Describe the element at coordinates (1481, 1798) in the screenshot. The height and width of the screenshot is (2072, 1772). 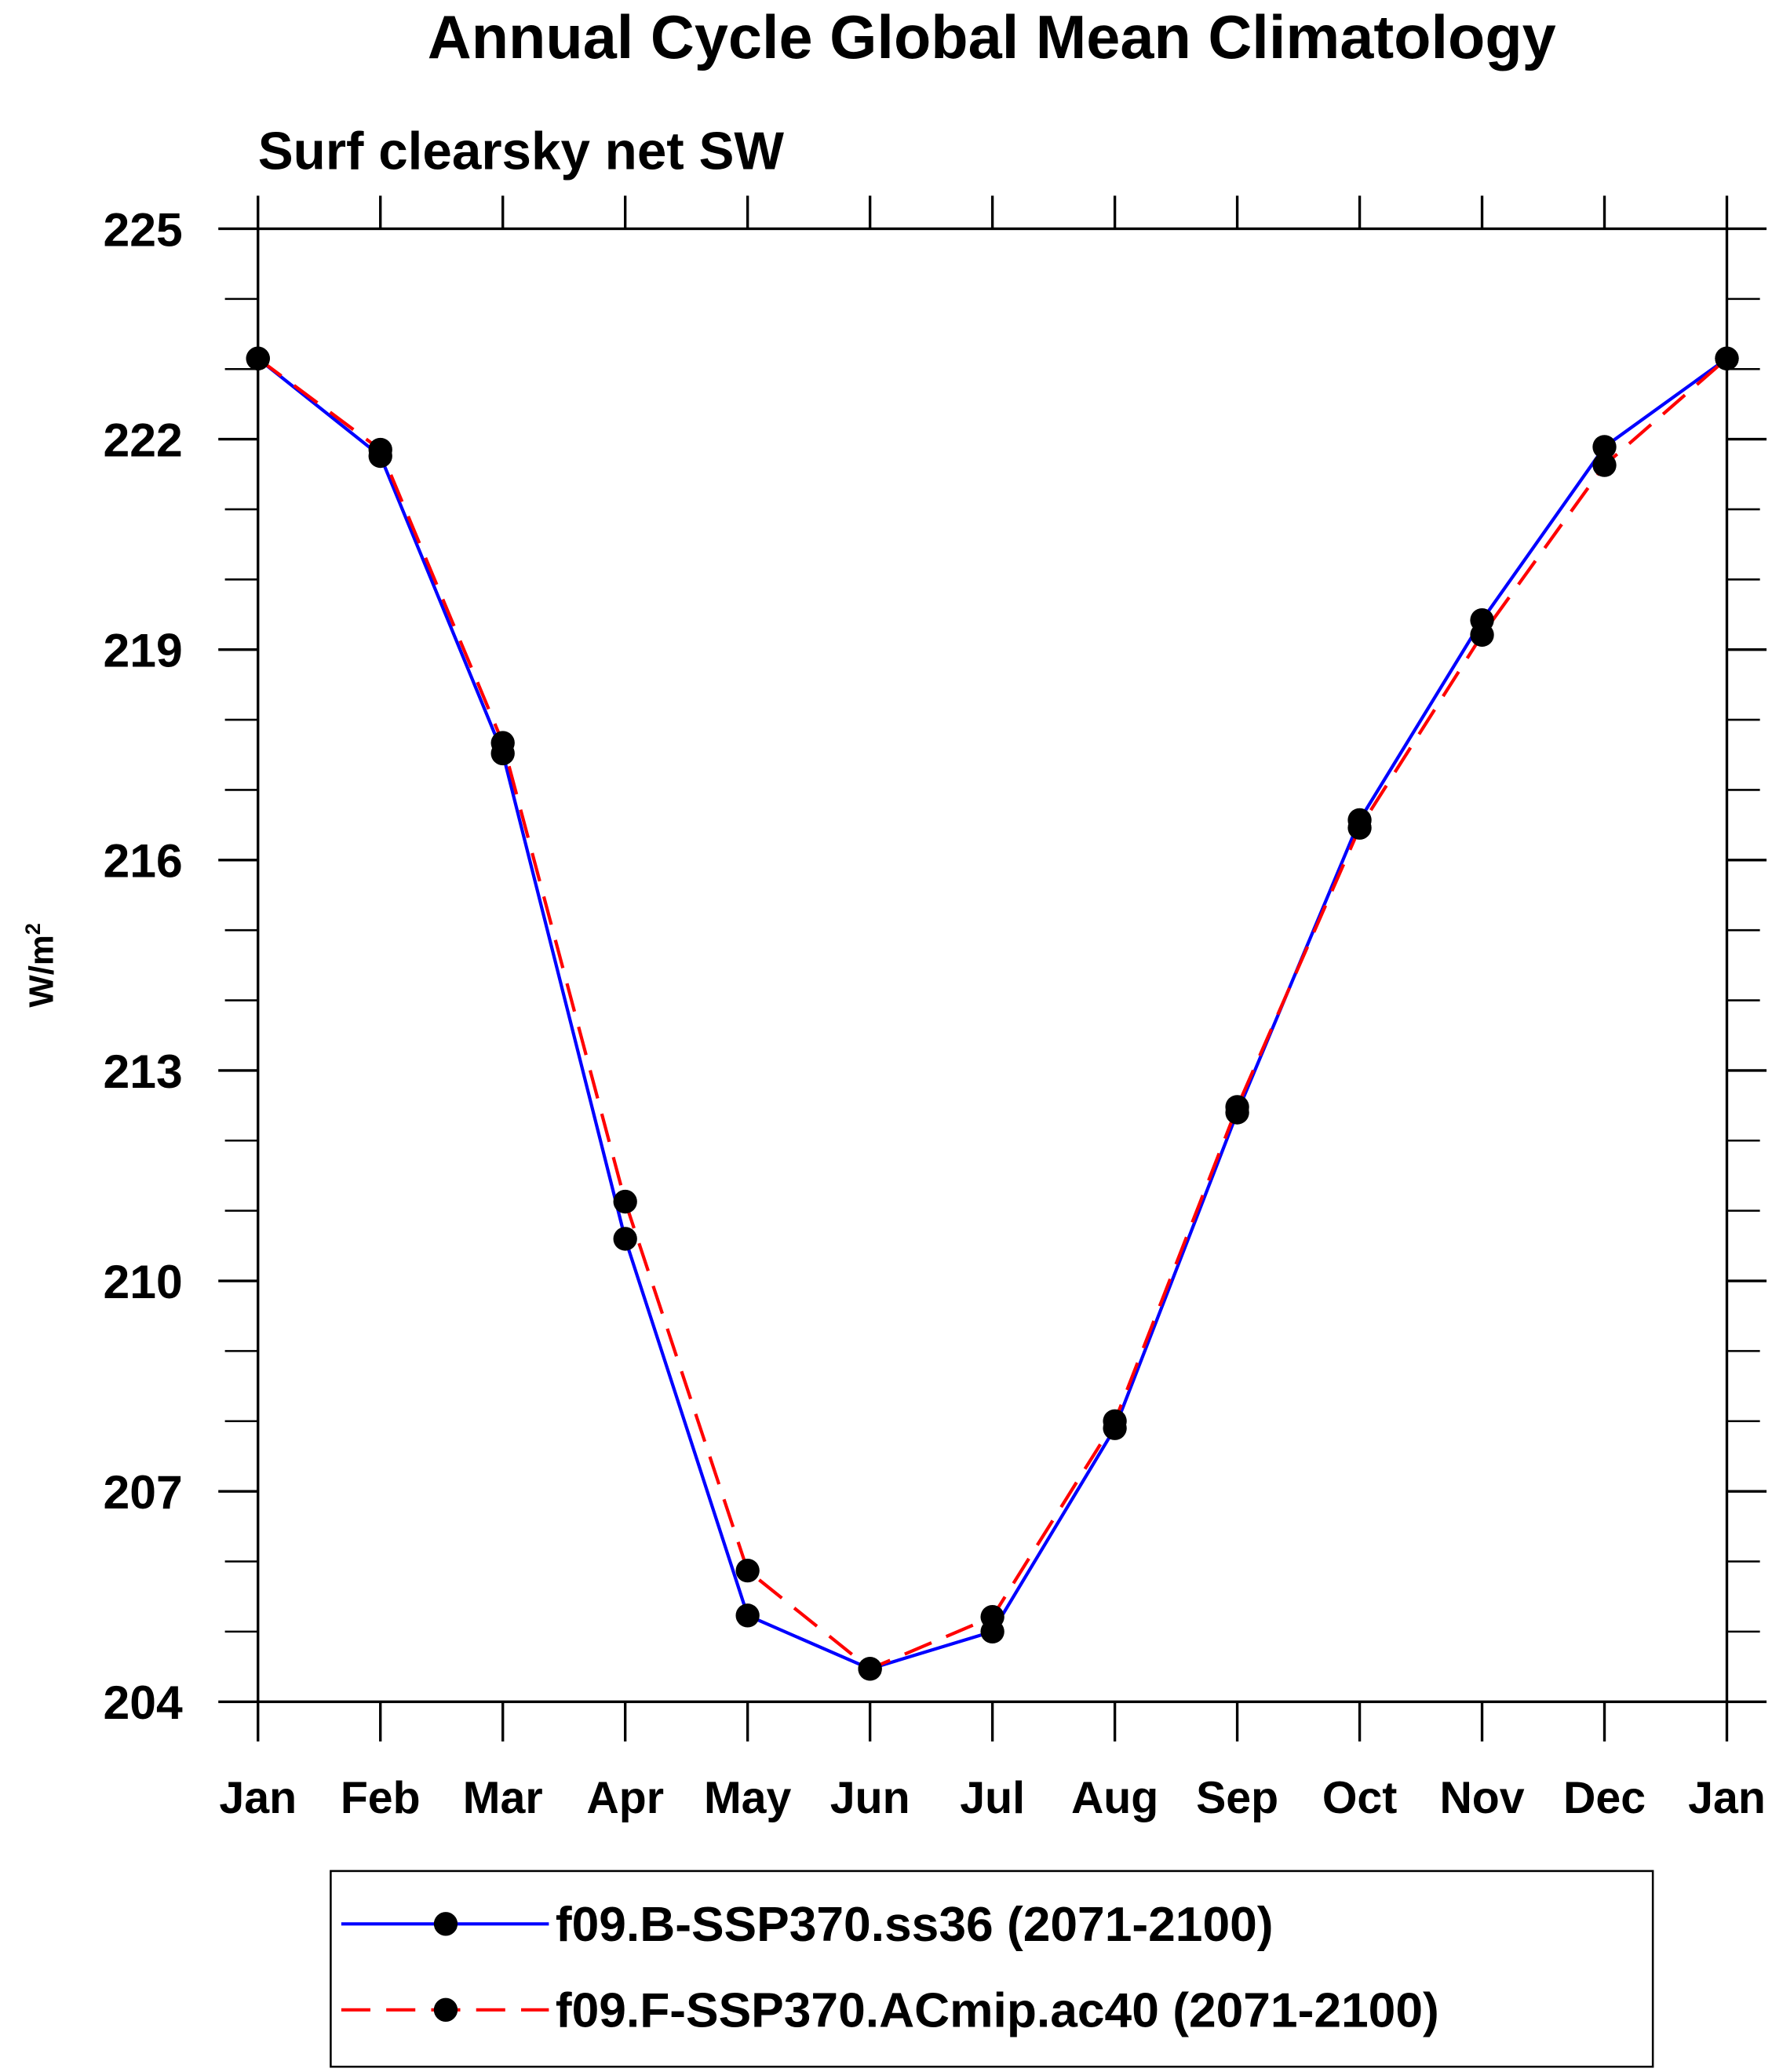
I see `x-tick-label: Nov` at that location.